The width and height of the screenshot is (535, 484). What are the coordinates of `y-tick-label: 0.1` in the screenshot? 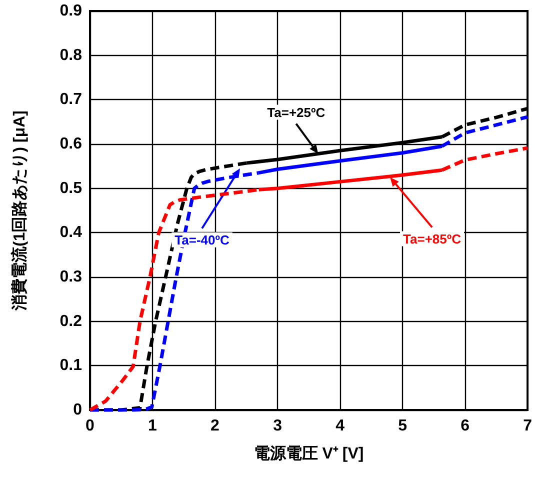 It's located at (71, 365).